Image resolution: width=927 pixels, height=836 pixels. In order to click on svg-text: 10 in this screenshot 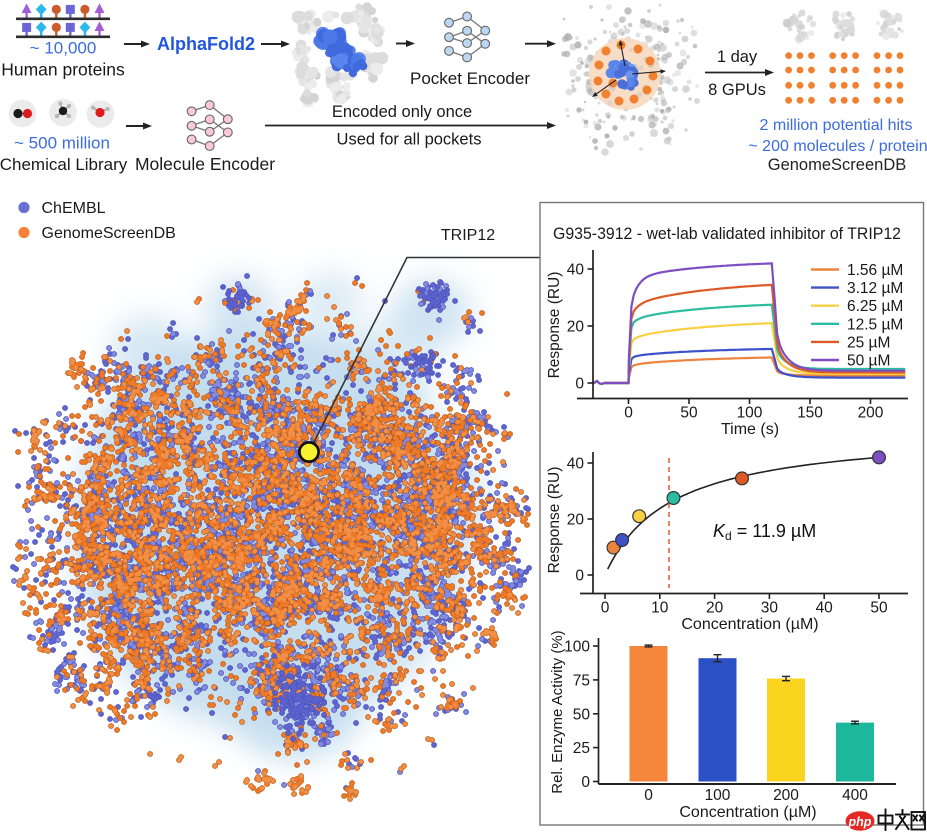, I will do `click(660, 608)`.